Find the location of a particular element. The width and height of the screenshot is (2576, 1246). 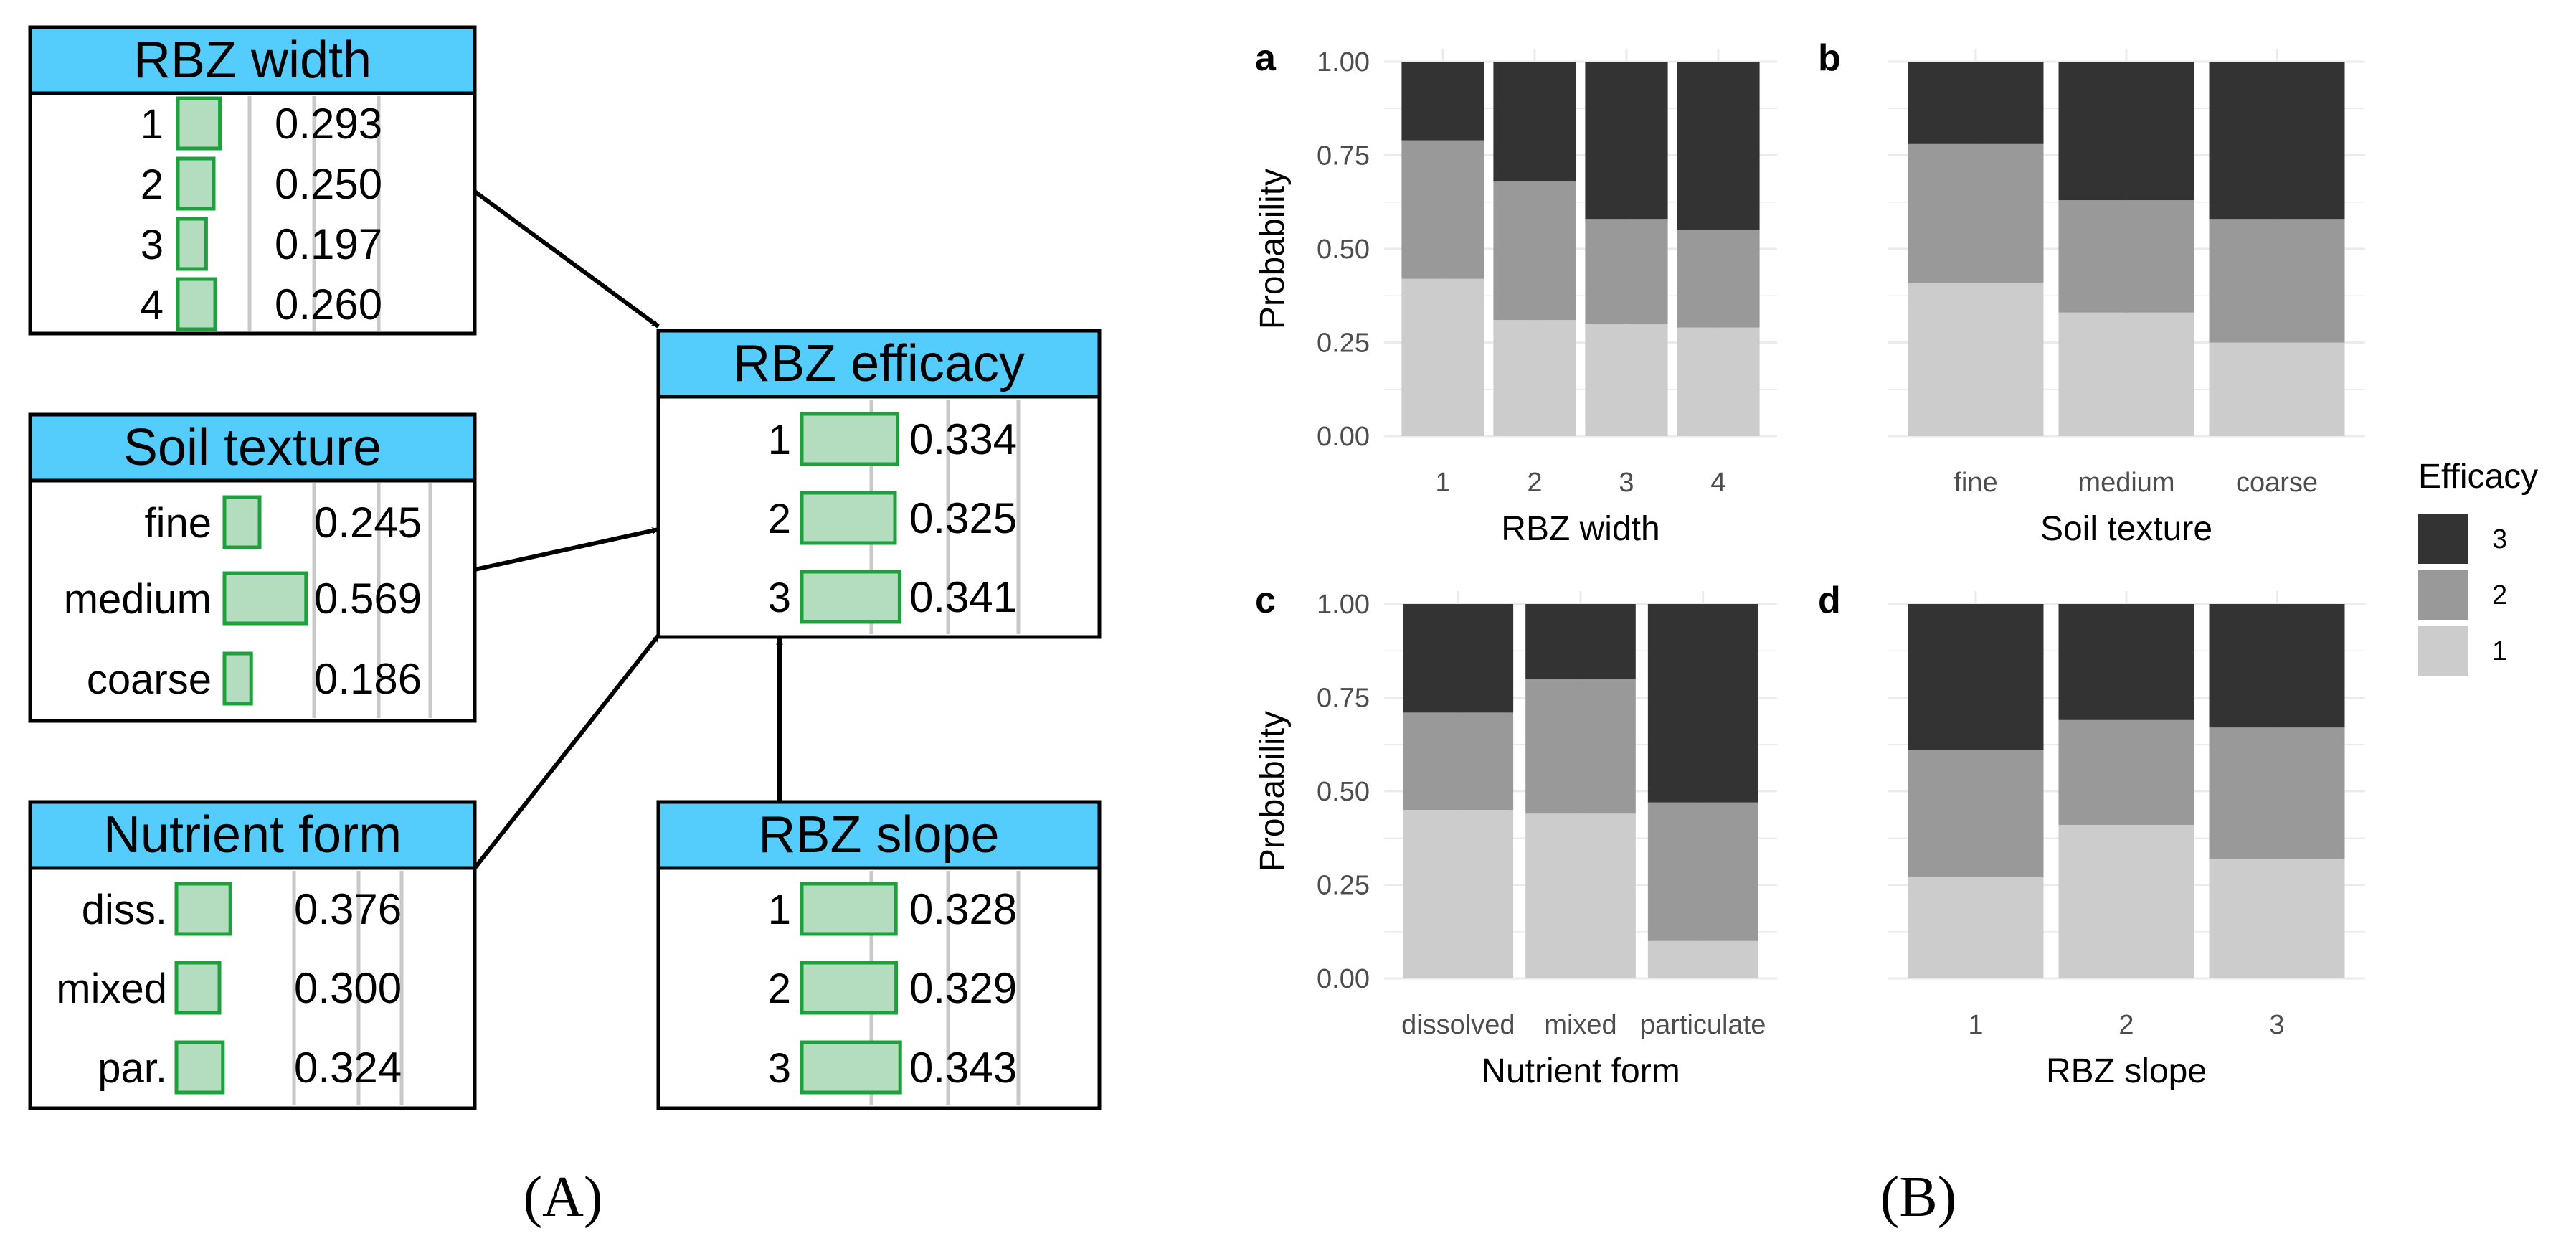

edge-soil-to-efficacy is located at coordinates (566, 549).